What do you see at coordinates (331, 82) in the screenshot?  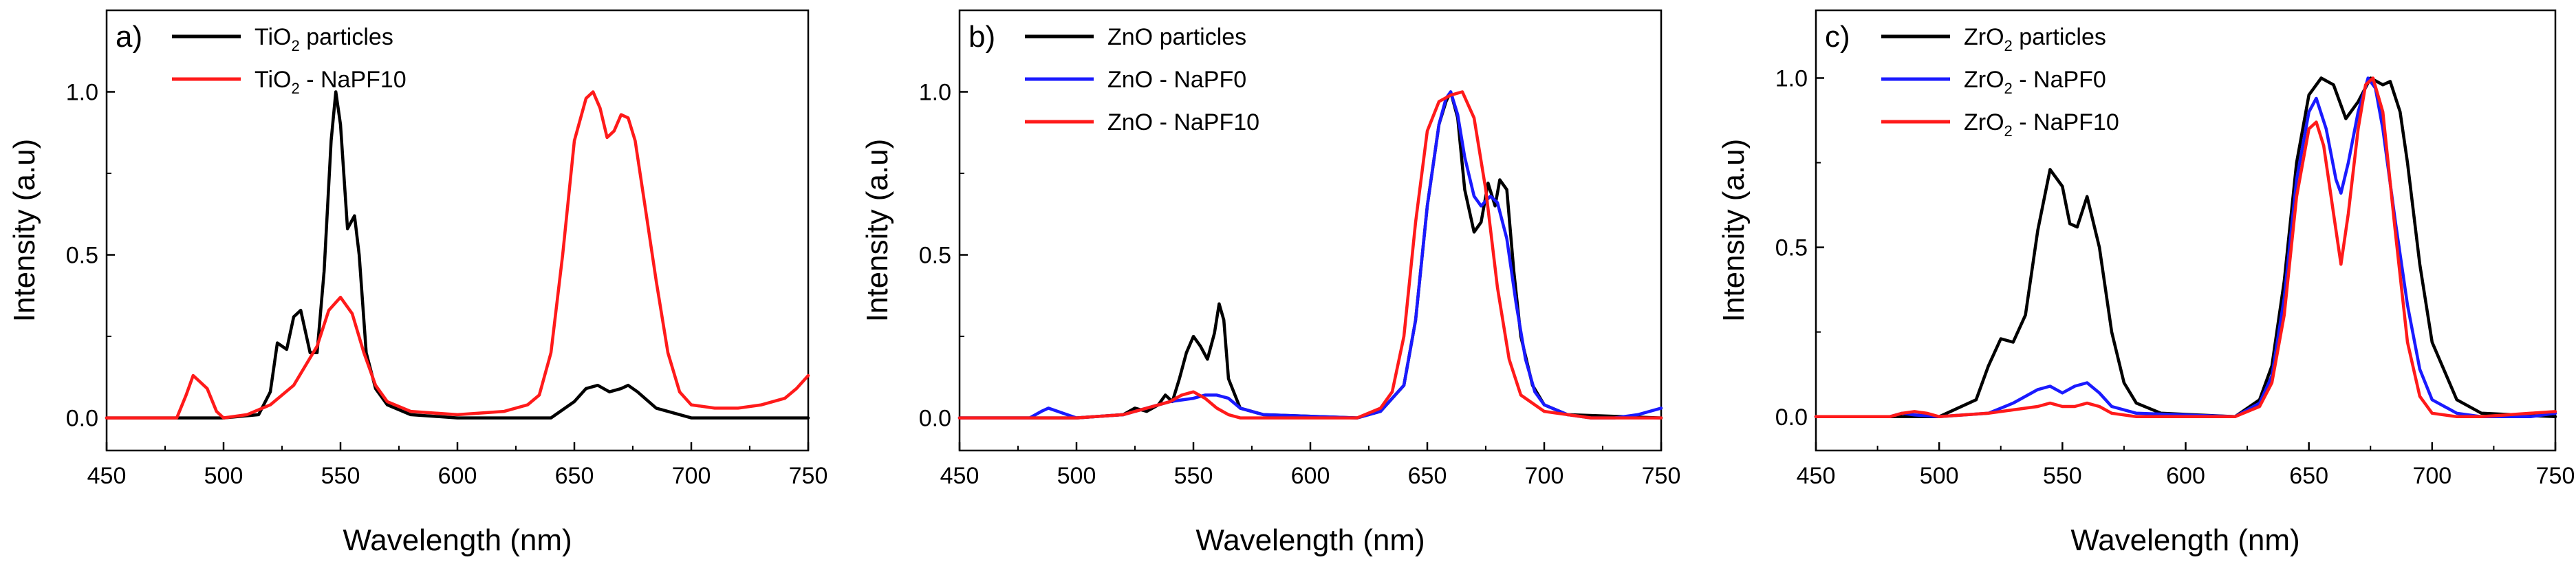 I see `legend-label: TiO2 - NaPF10` at bounding box center [331, 82].